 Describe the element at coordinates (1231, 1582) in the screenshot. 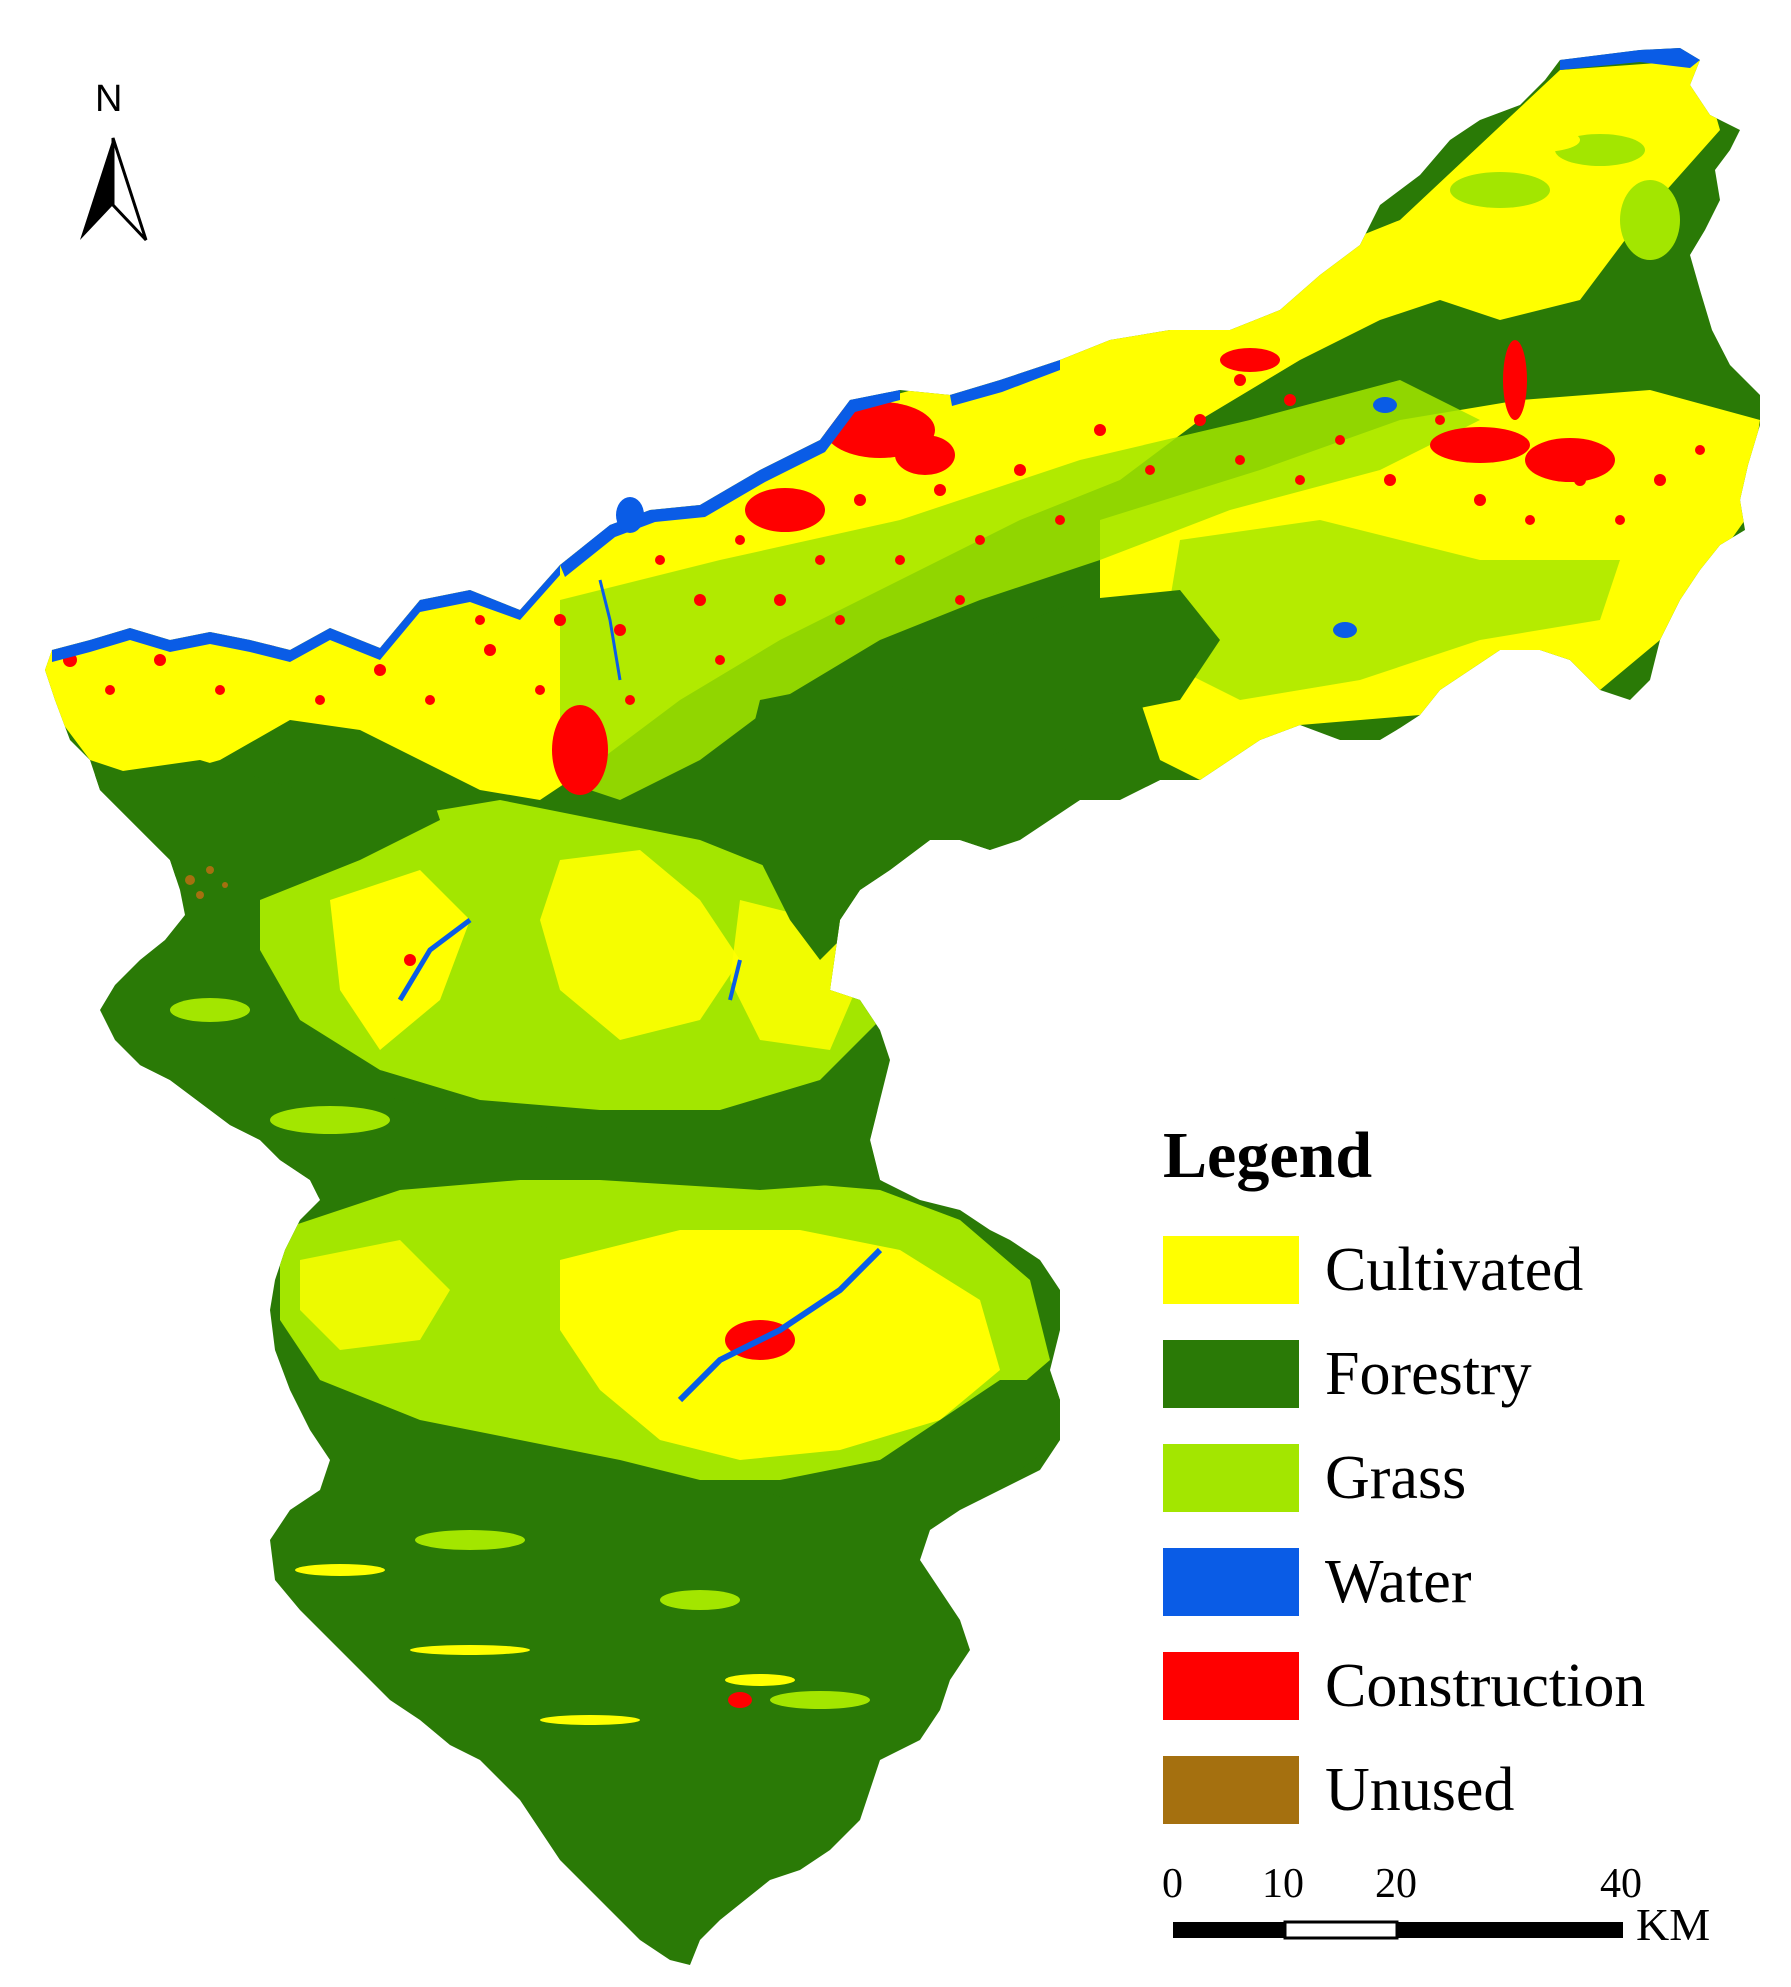

I see `legend-swatch-water` at that location.